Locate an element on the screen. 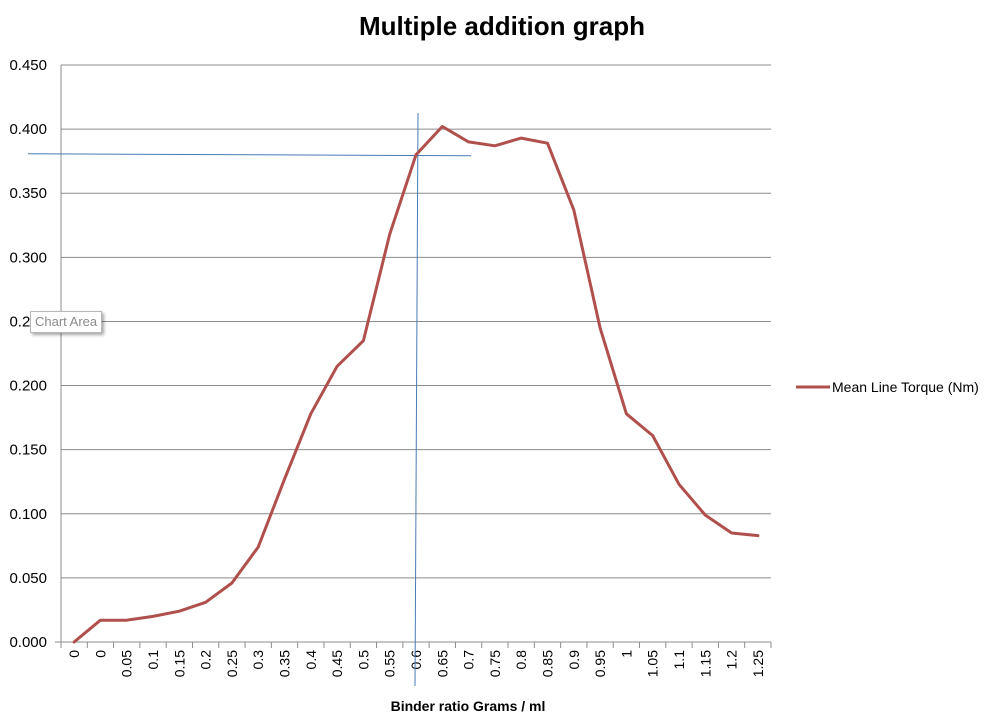  y-tick-label: 0.150 is located at coordinates (28, 450).